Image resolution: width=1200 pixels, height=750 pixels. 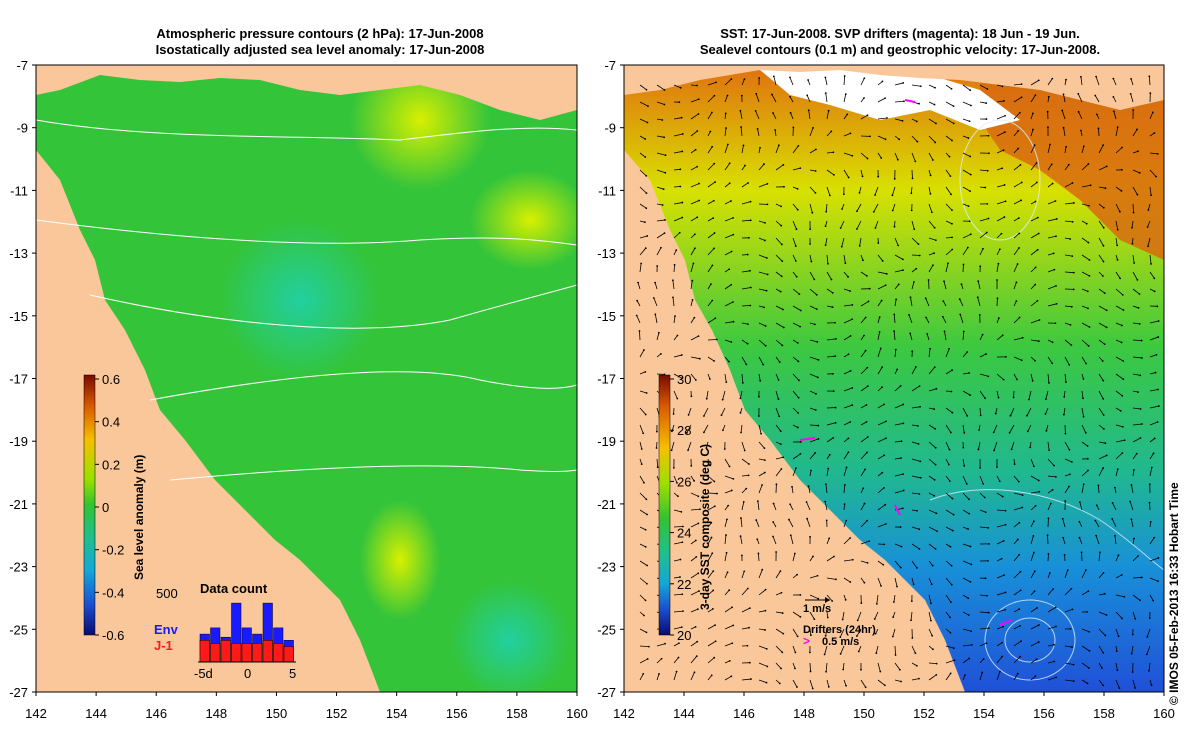 What do you see at coordinates (18, 379) in the screenshot?
I see `left-lat-tick: -17` at bounding box center [18, 379].